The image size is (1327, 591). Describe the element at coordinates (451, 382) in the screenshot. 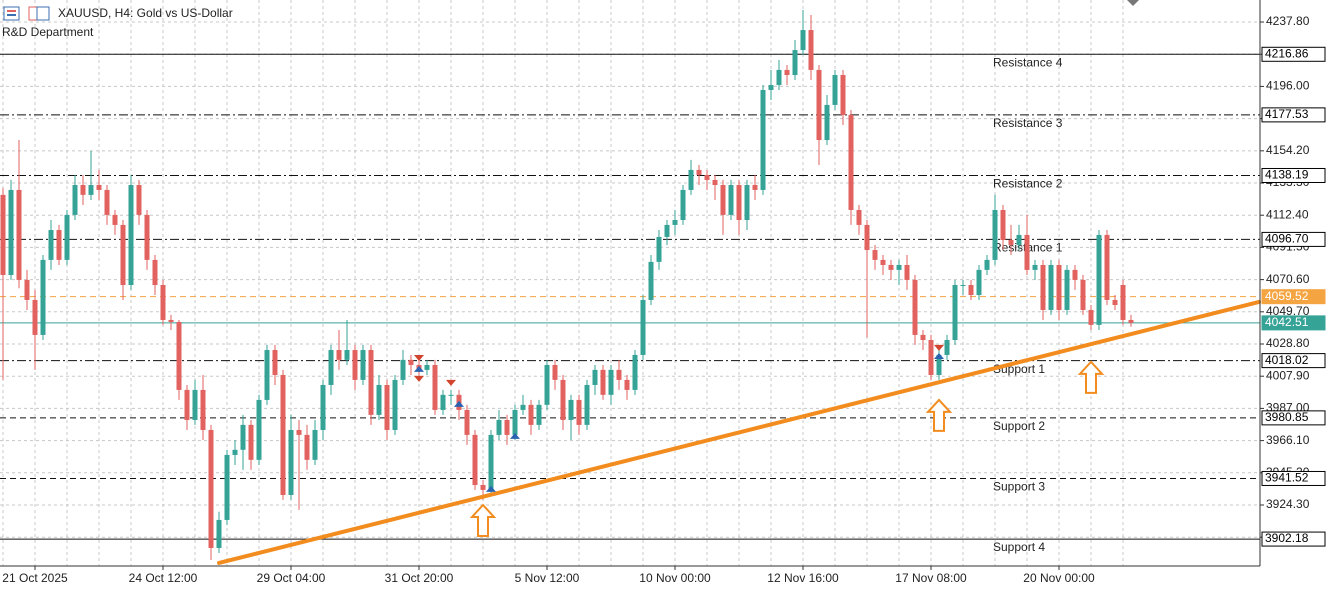

I see `sell-signal` at that location.